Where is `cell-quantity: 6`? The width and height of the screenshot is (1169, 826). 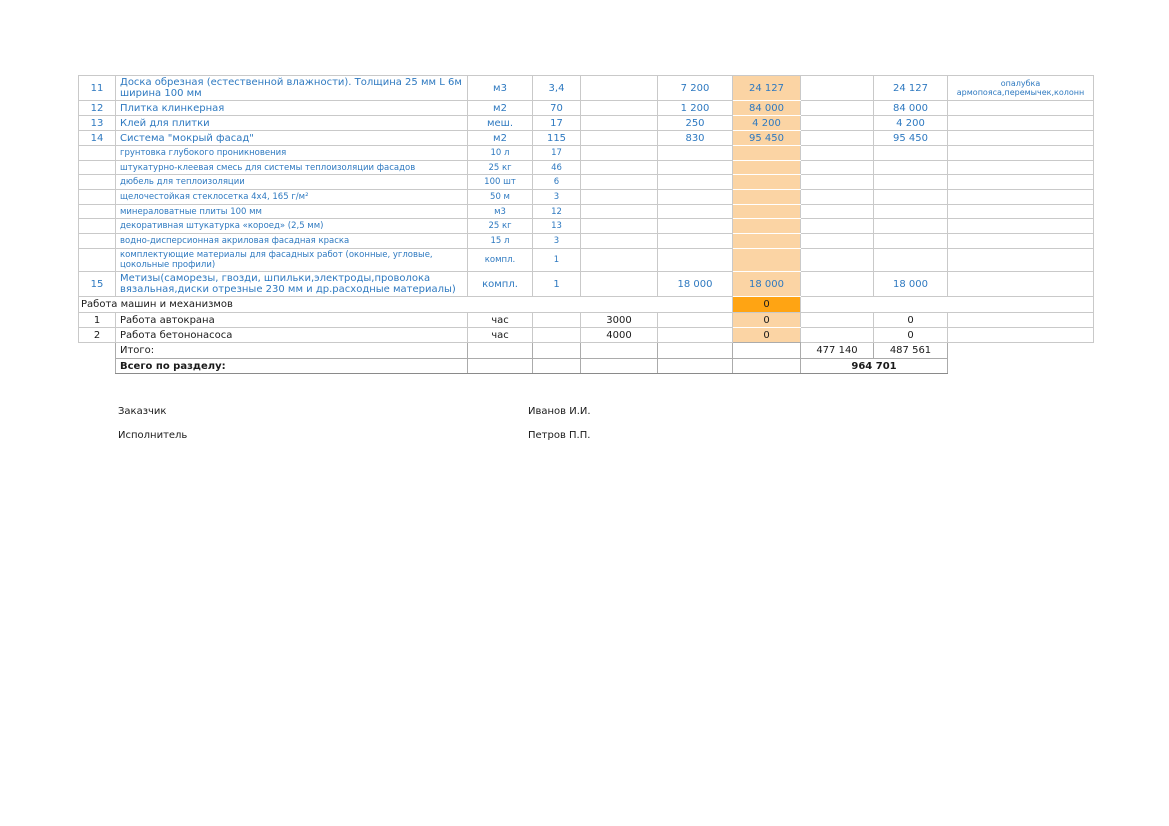 cell-quantity: 6 is located at coordinates (556, 182).